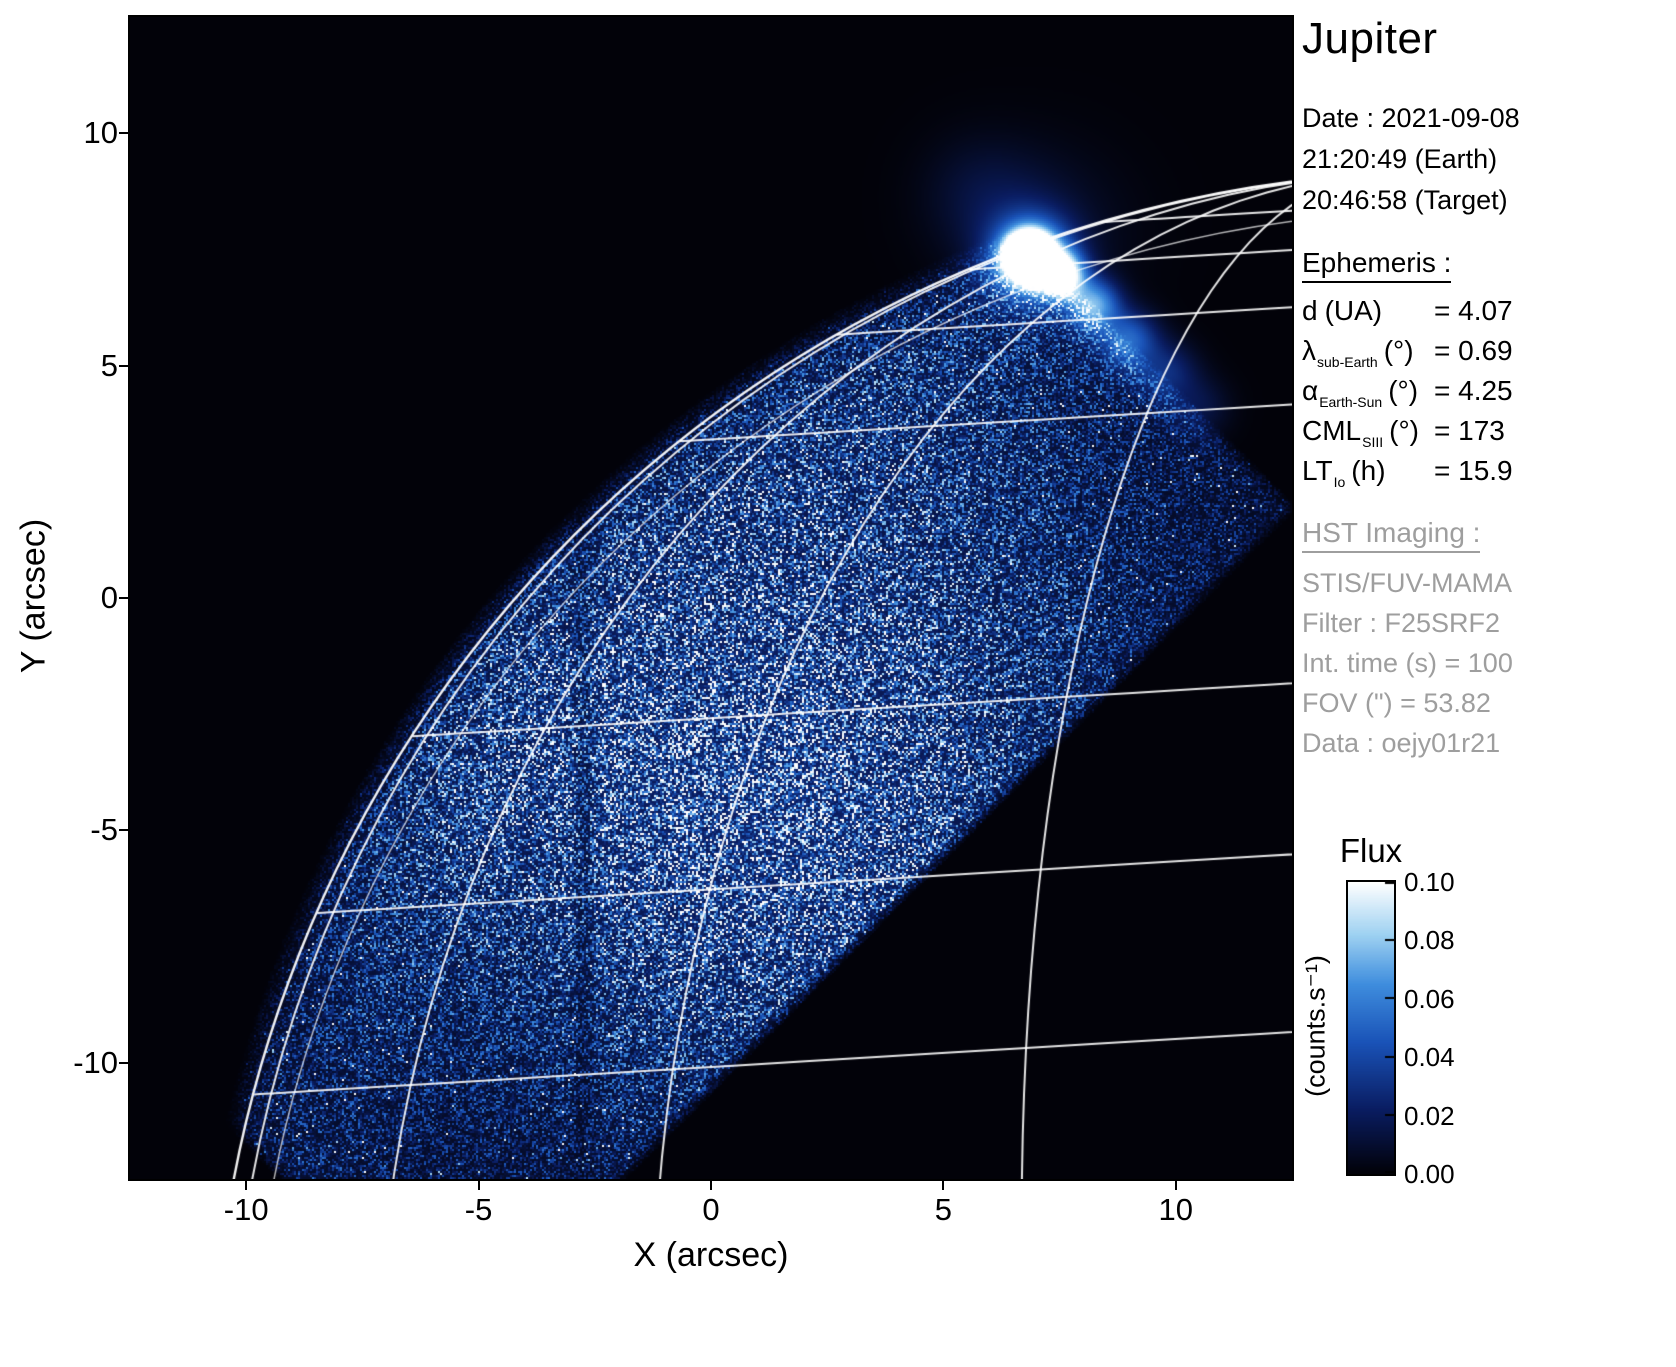 Image resolution: width=1676 pixels, height=1367 pixels. I want to click on hst-imaging-heading: HST Imaging :, so click(1391, 535).